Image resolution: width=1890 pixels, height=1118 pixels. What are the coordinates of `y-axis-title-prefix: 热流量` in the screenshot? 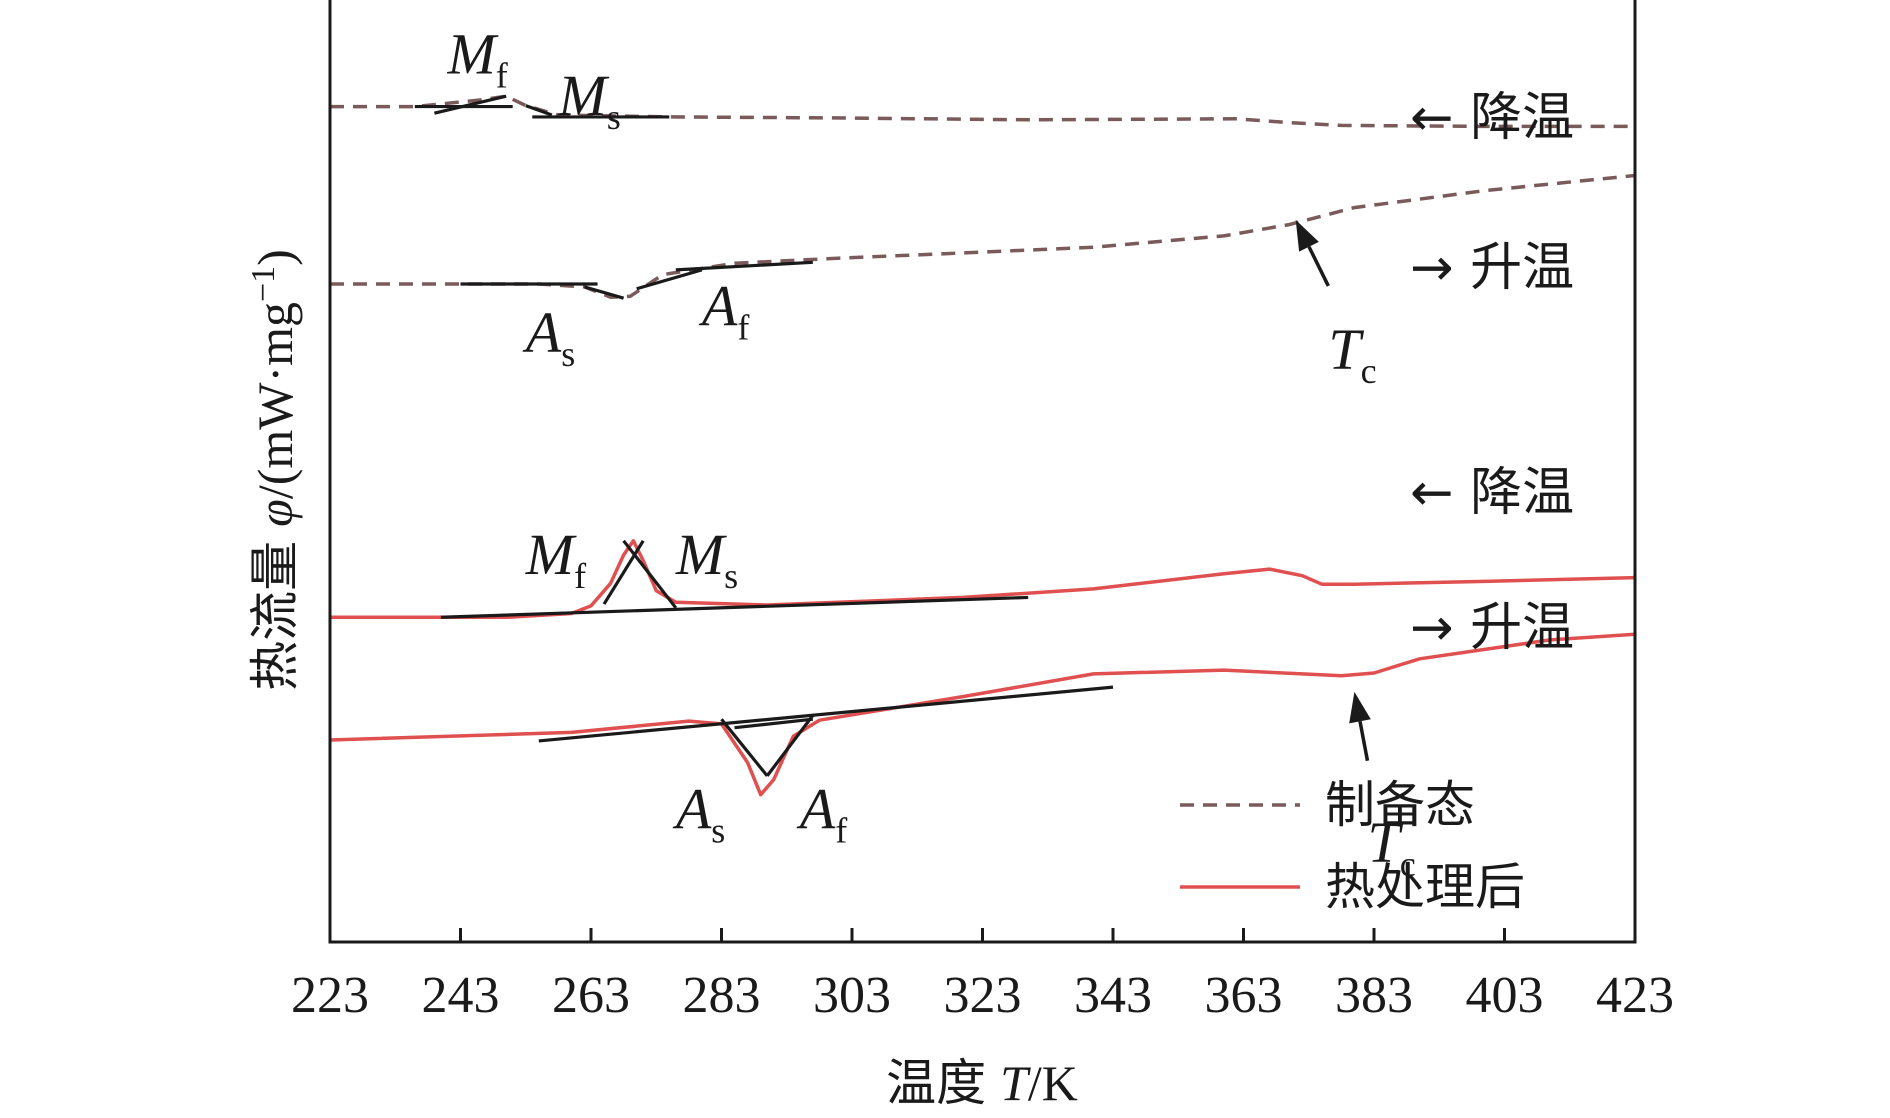 It's located at (275, 616).